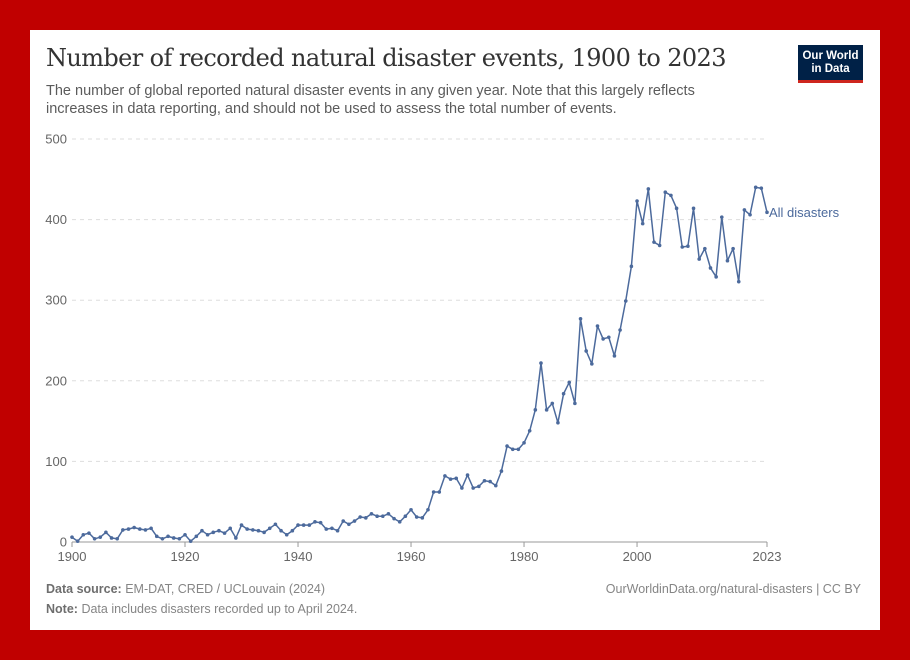 This screenshot has height=660, width=910. Describe the element at coordinates (56, 341) in the screenshot. I see `y-axis-ticks: 0 100 200 300 400 500` at that location.